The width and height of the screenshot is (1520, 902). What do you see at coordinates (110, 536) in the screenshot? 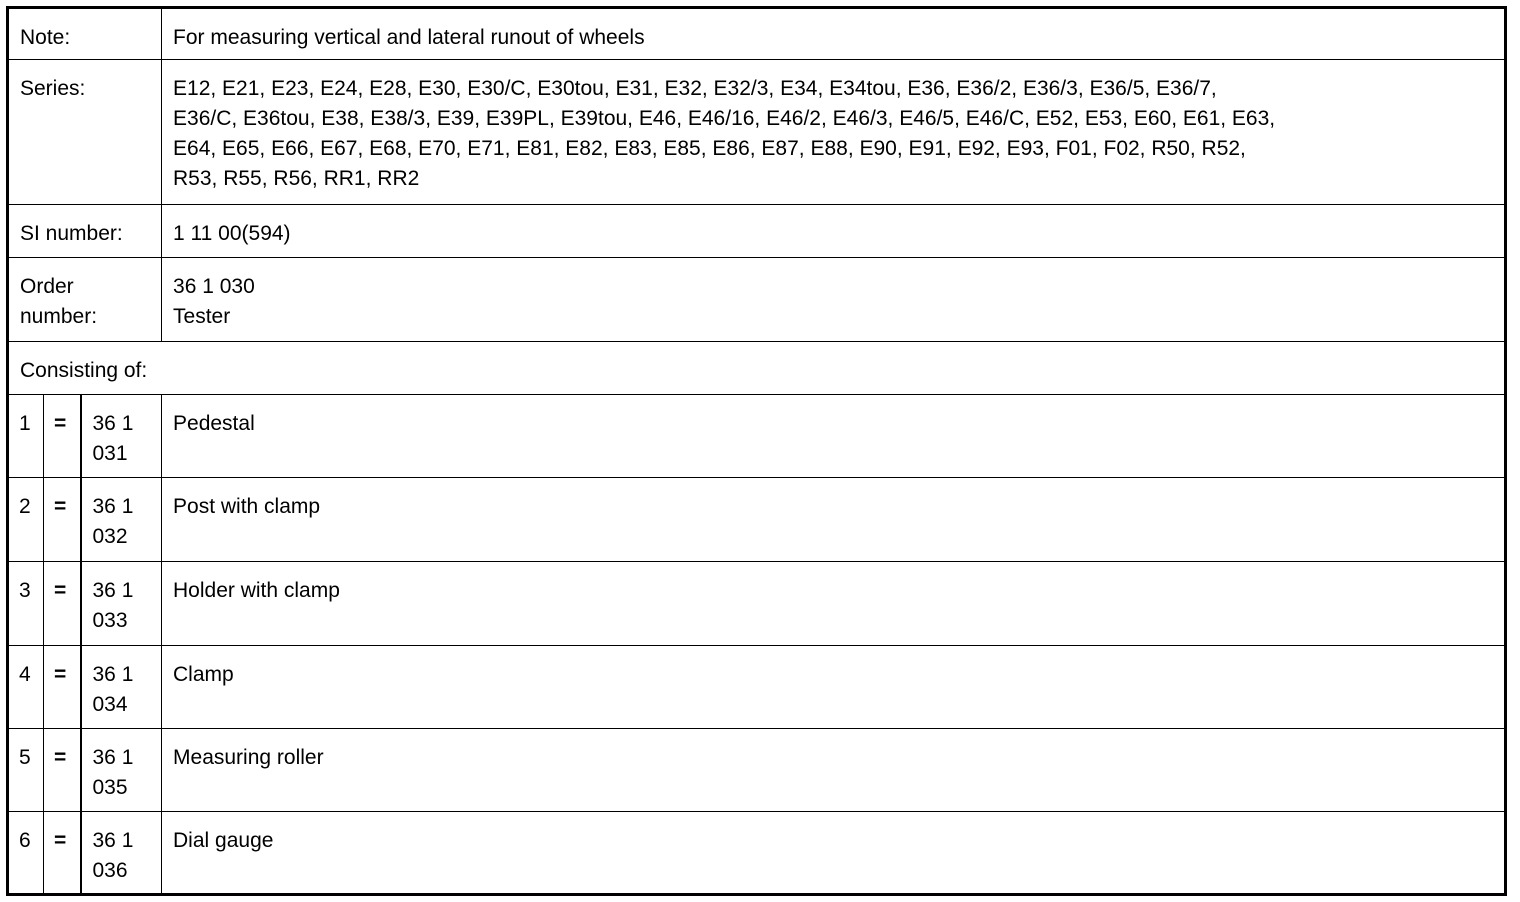
I see `part-code-line: 032` at bounding box center [110, 536].